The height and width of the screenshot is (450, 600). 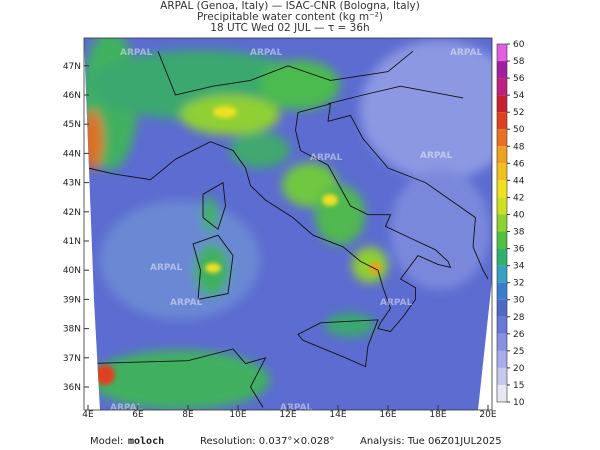 What do you see at coordinates (337, 415) in the screenshot?
I see `lon-label: 14E` at bounding box center [337, 415].